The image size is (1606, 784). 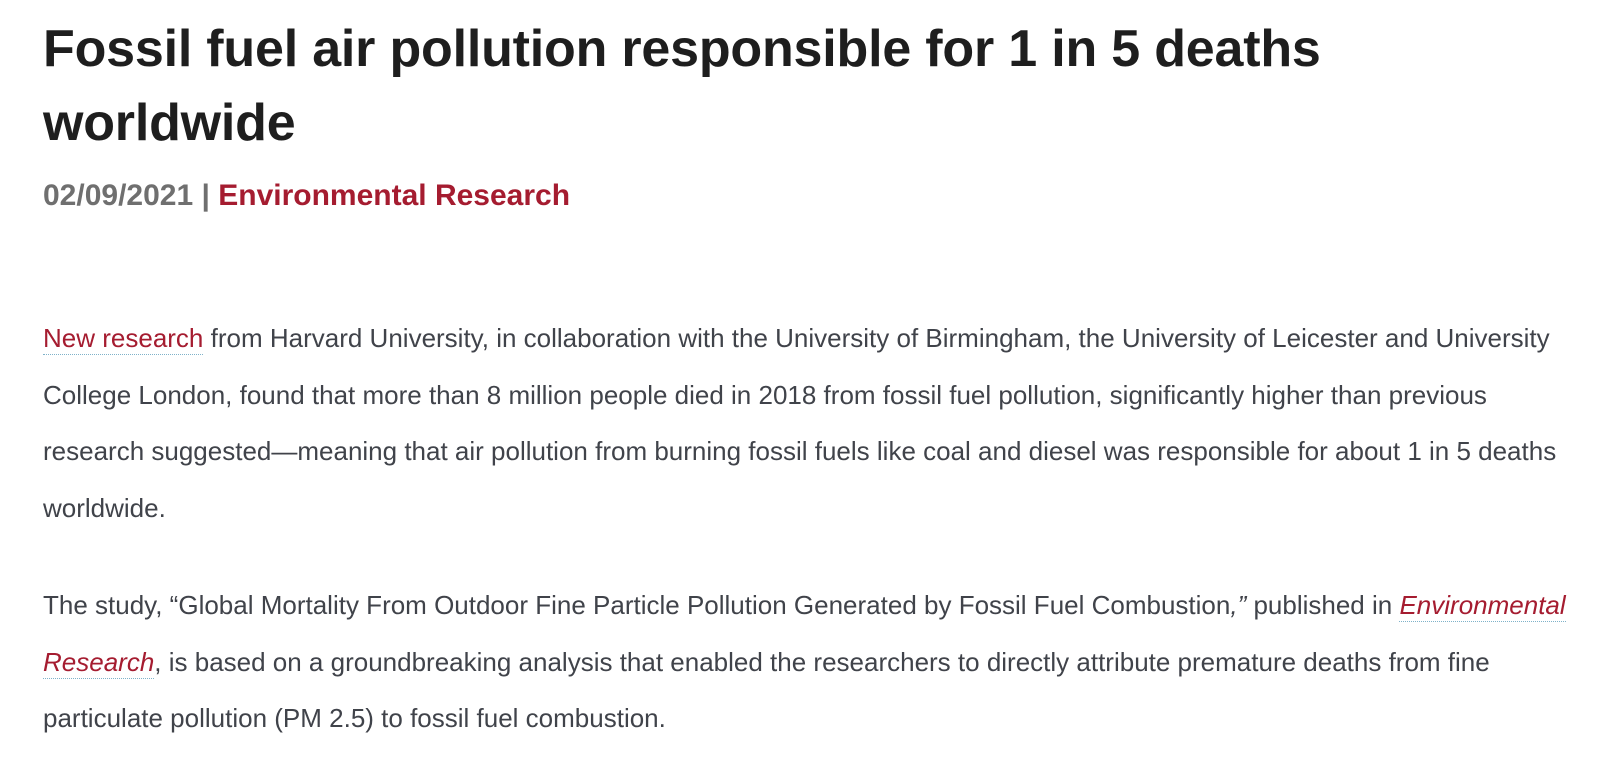 What do you see at coordinates (1323, 605) in the screenshot?
I see `paragraph-2-text-mid: published in` at bounding box center [1323, 605].